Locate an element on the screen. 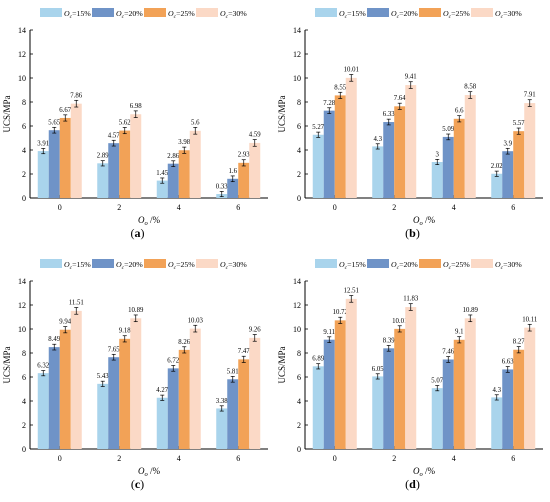 Image resolution: width=550 pixels, height=502 pixels. data-label: 7.91 is located at coordinates (530, 95).